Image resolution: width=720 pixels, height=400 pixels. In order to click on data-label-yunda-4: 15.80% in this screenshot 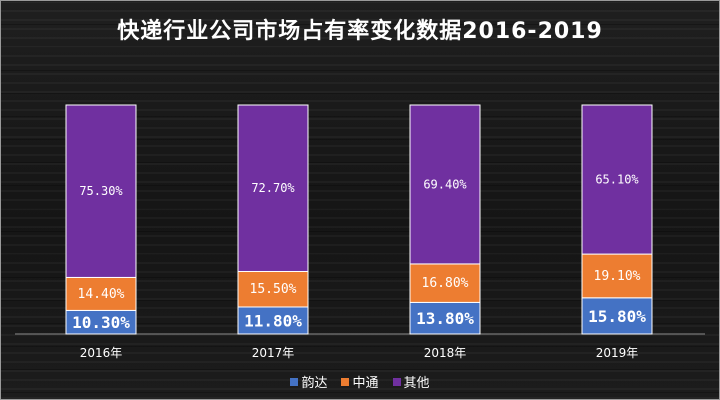, I will do `click(617, 316)`.